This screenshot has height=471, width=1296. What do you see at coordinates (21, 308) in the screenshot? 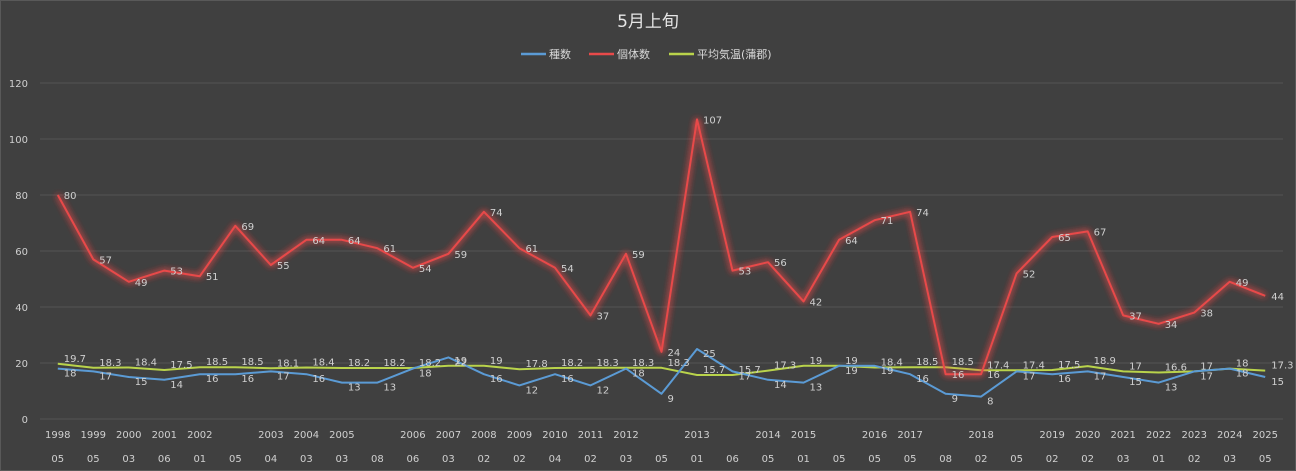
I see `y-tick-label: 40` at bounding box center [21, 308].